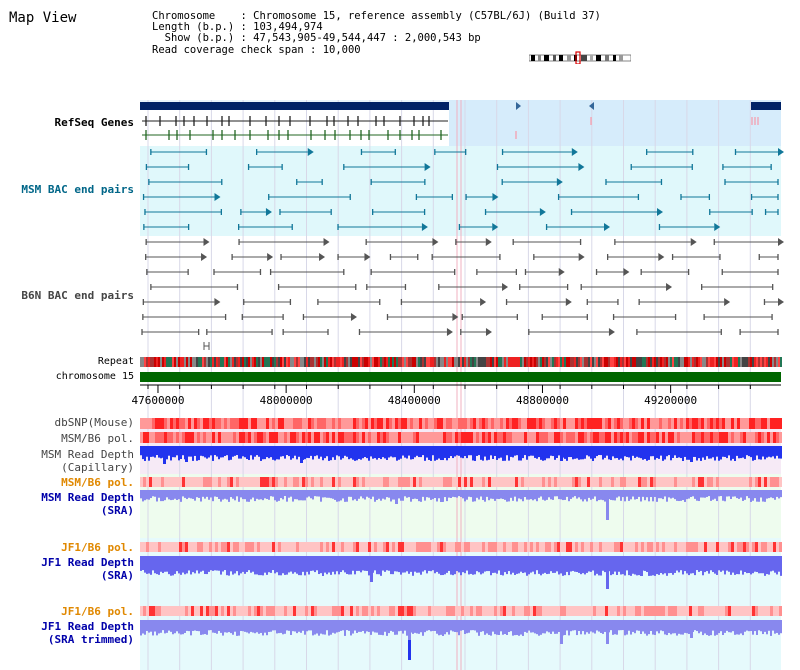 The width and height of the screenshot is (800, 670). I want to click on jf1-b6-pol-label-2: JF1/B6 pol., so click(97, 611).